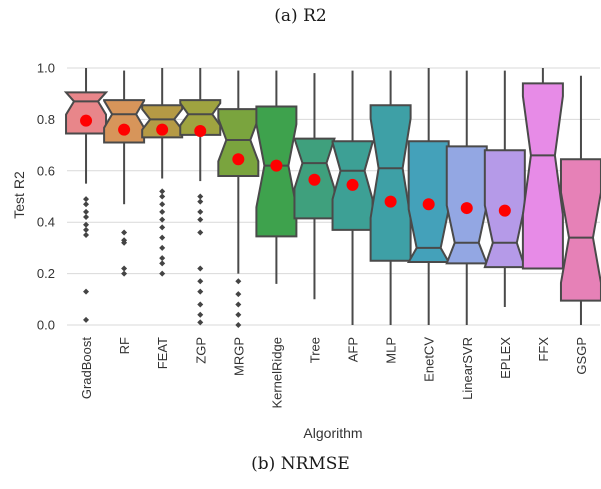 Image resolution: width=601 pixels, height=489 pixels. Describe the element at coordinates (352, 197) in the screenshot. I see `box-afp` at that location.